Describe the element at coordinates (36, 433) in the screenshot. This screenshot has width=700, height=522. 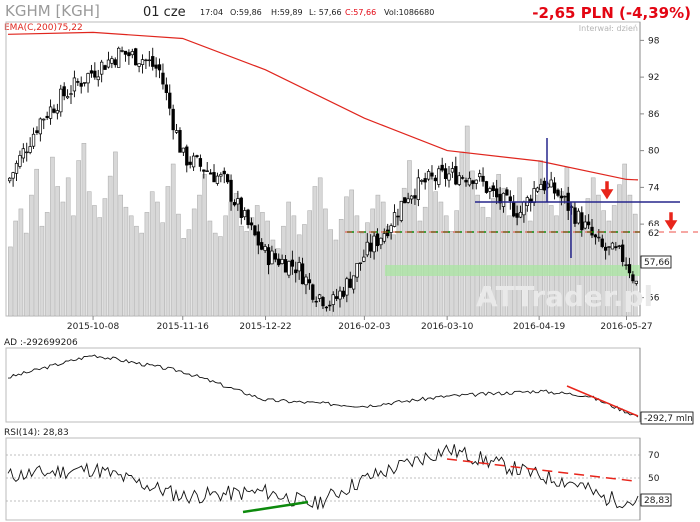
I see `rsi-label: RSI(14): 28,83` at that location.